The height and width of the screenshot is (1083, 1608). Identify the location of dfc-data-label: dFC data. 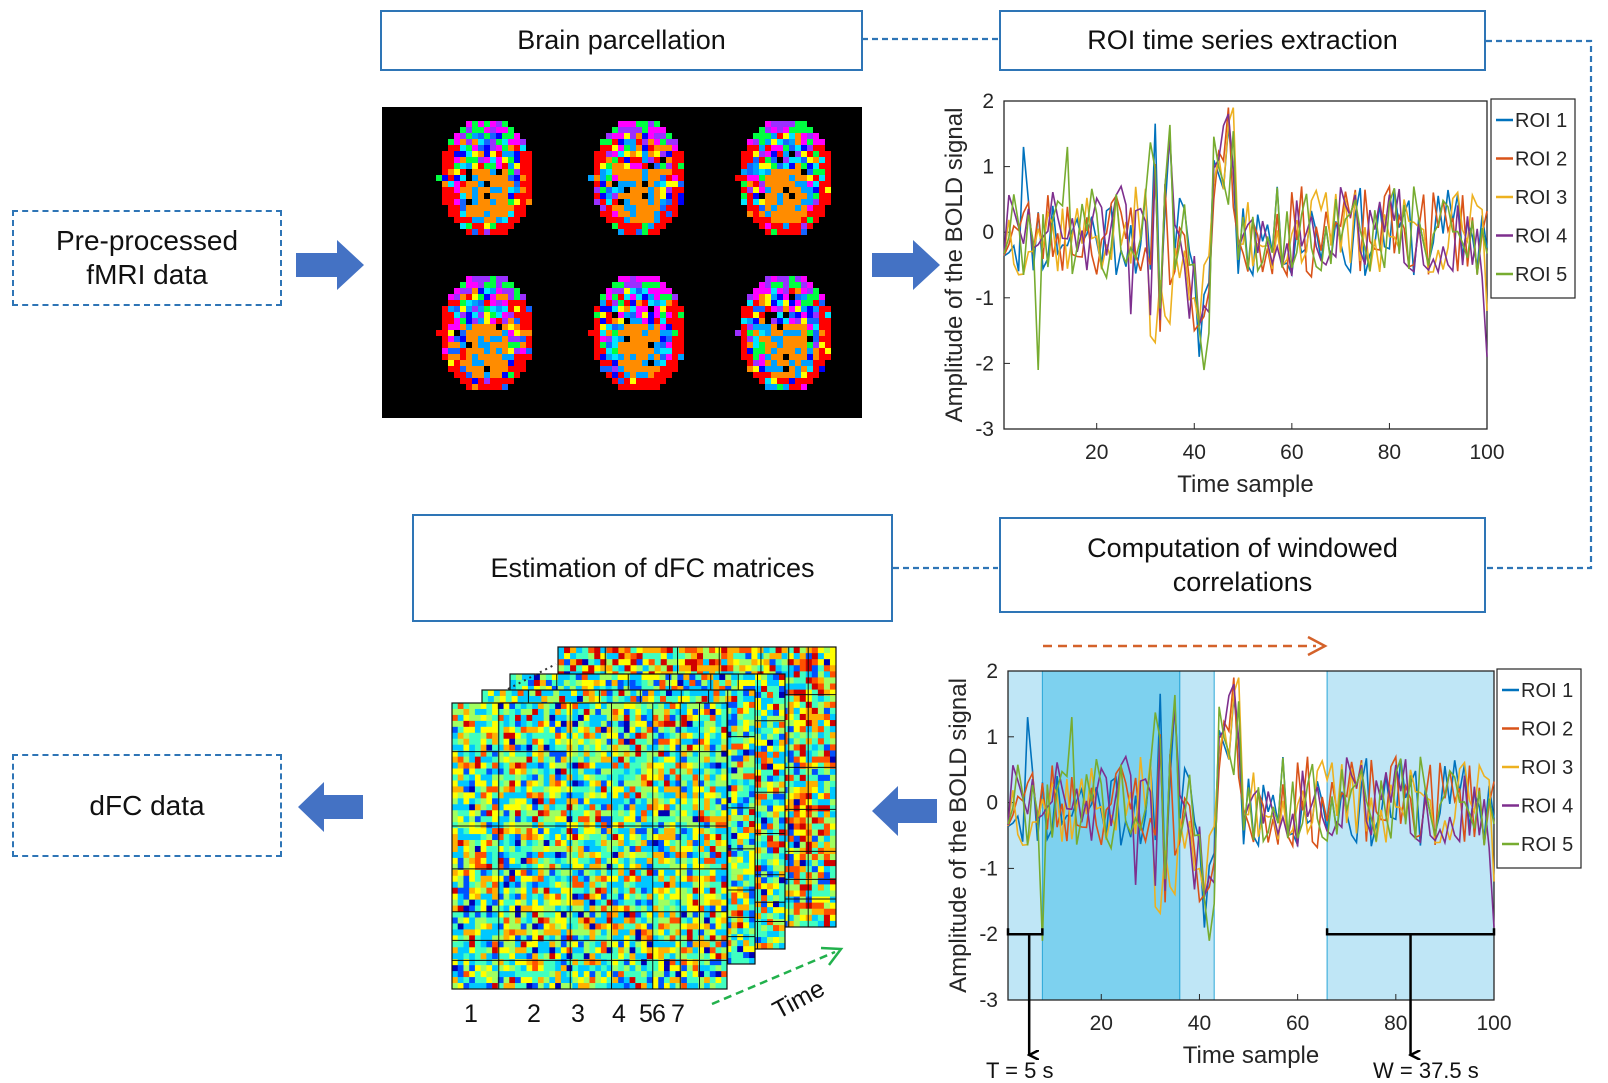
(146, 806).